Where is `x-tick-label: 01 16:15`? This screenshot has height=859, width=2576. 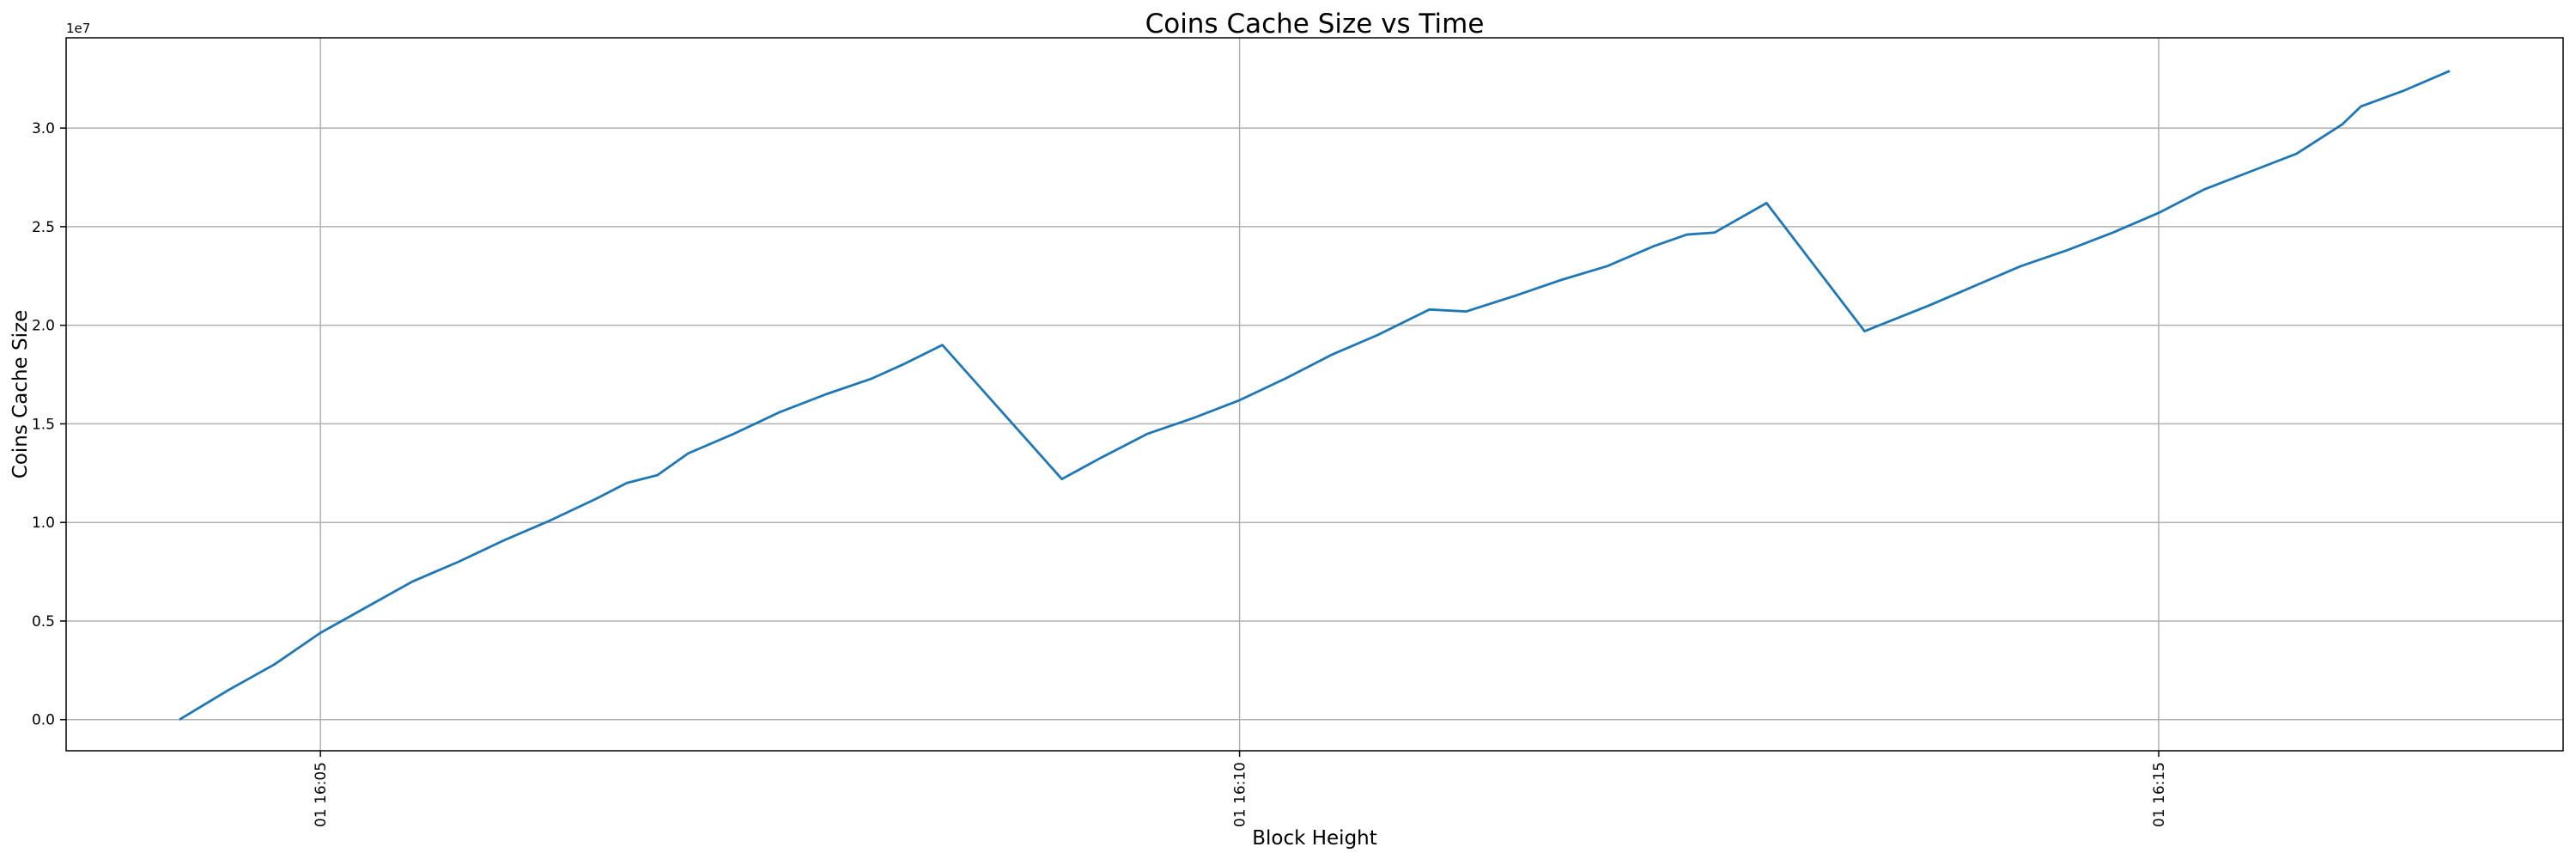 x-tick-label: 01 16:15 is located at coordinates (2159, 794).